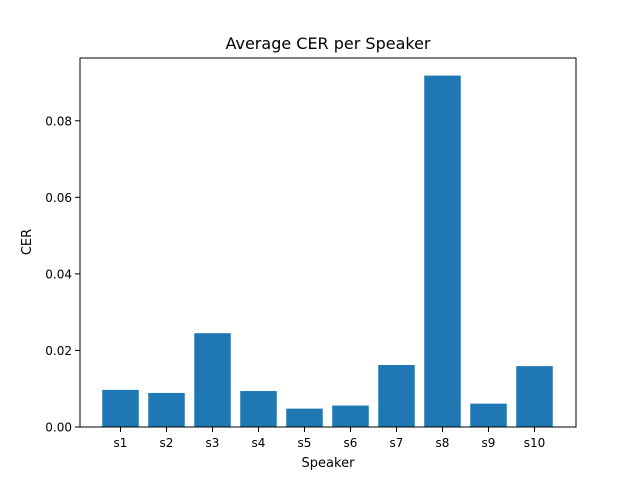 Image resolution: width=640 pixels, height=480 pixels. What do you see at coordinates (27, 242) in the screenshot?
I see `y-axis-label: CER` at bounding box center [27, 242].